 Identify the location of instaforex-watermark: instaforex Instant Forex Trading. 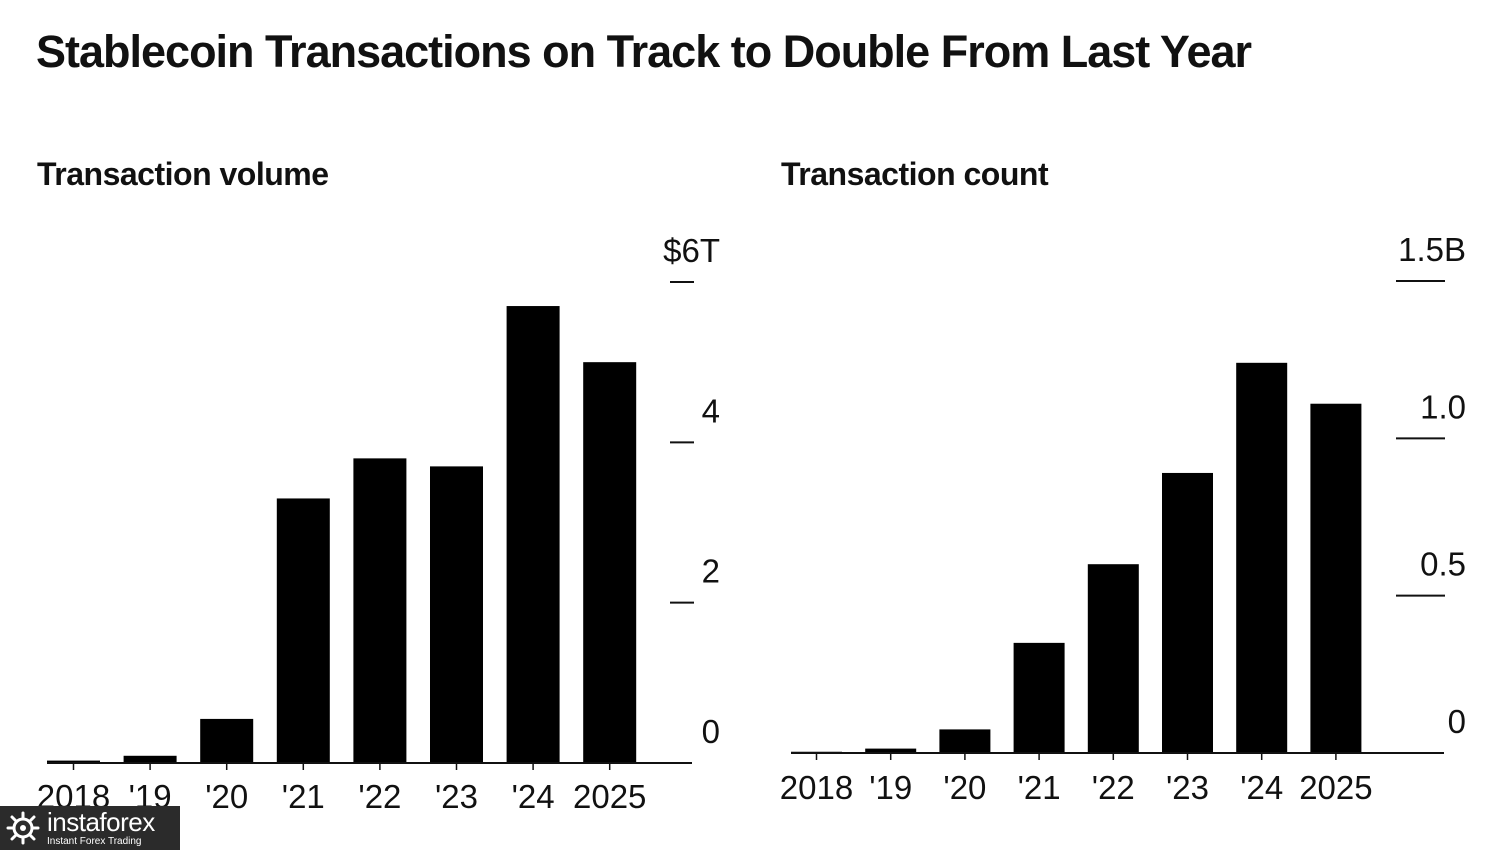
(90, 828).